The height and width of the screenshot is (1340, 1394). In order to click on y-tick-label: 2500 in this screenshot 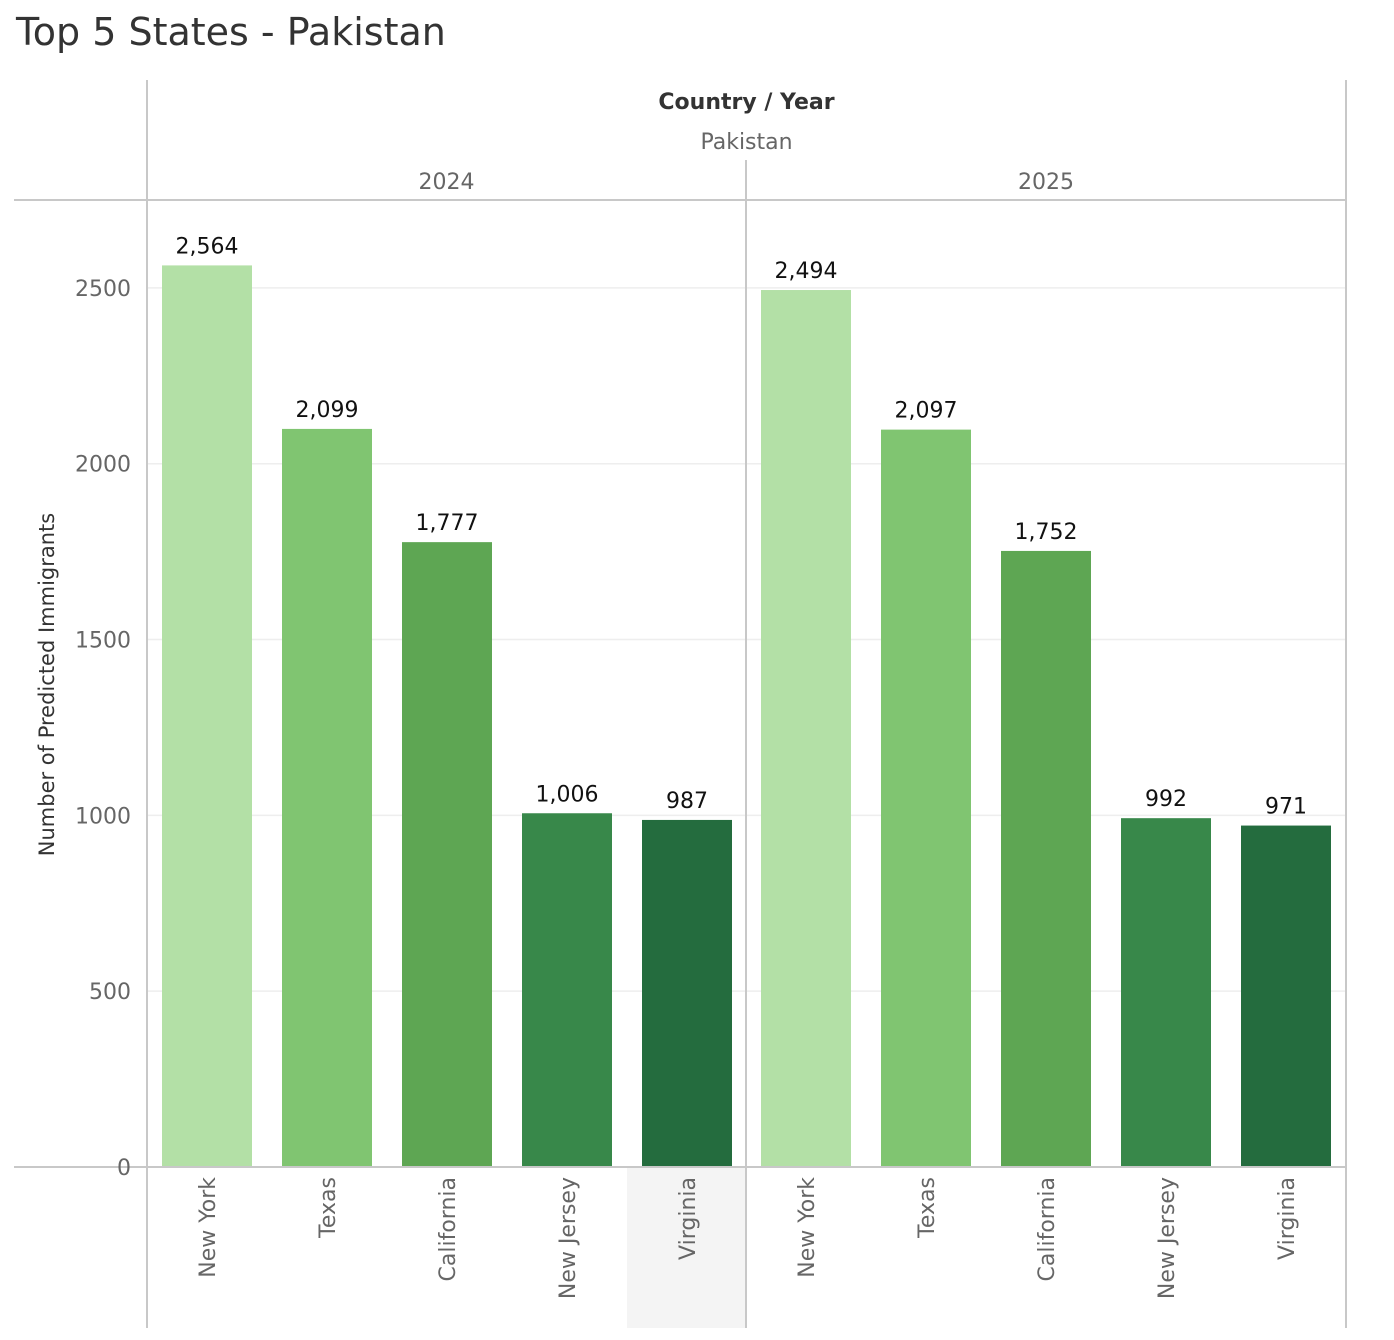, I will do `click(103, 289)`.